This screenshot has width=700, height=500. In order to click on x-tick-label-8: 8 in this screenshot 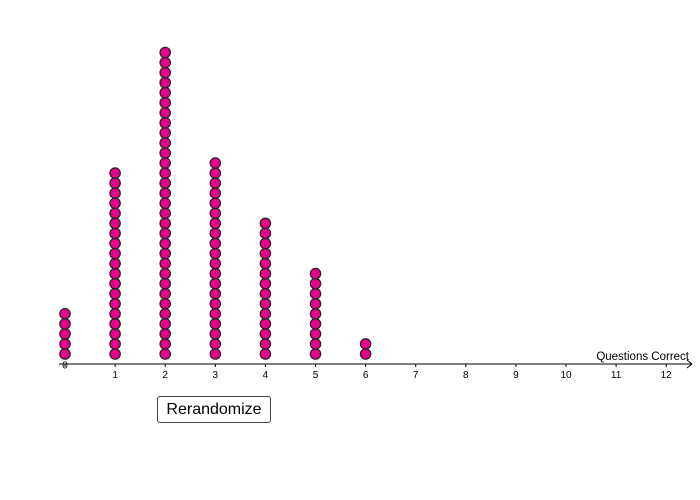, I will do `click(466, 375)`.